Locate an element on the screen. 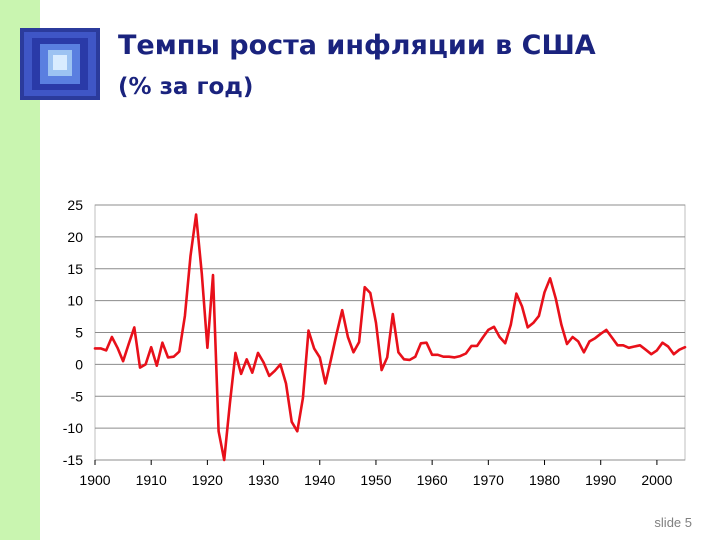 This screenshot has width=720, height=540. x-tick-label: 1910 is located at coordinates (151, 480).